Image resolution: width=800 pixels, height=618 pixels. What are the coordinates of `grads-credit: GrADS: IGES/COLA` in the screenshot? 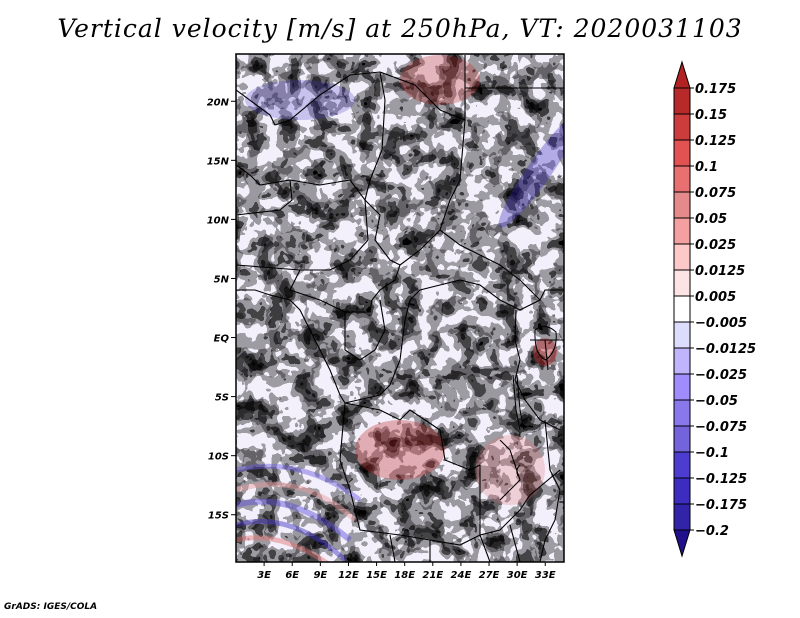 It's located at (51, 607).